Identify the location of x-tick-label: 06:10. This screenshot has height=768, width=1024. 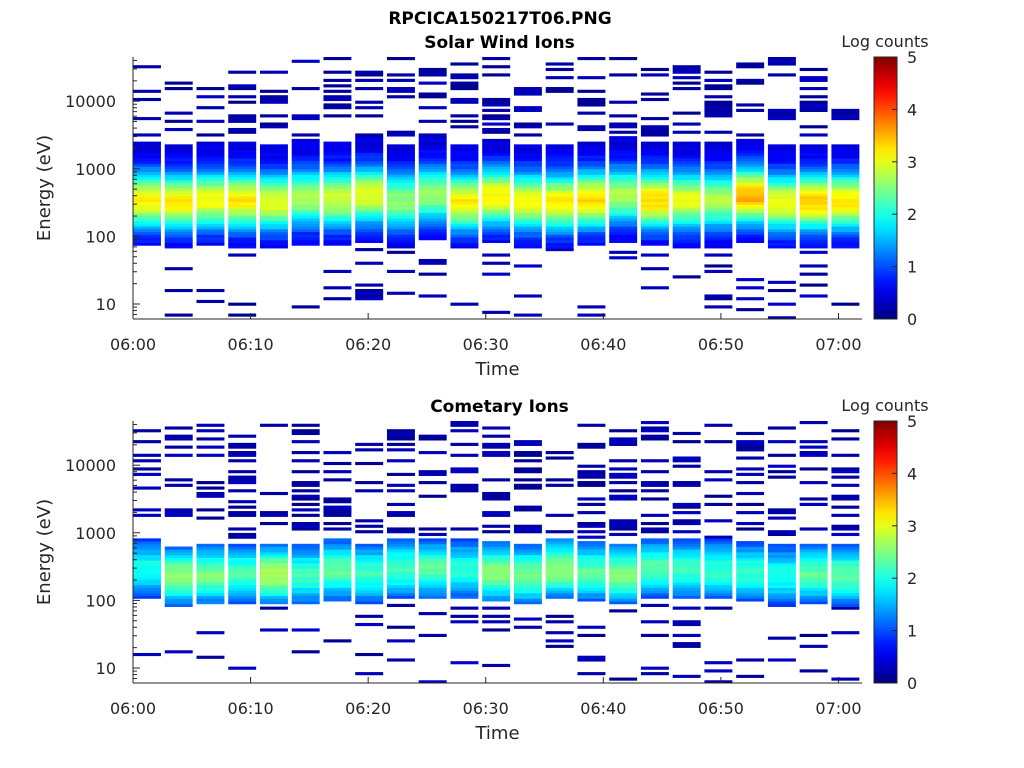
(251, 708).